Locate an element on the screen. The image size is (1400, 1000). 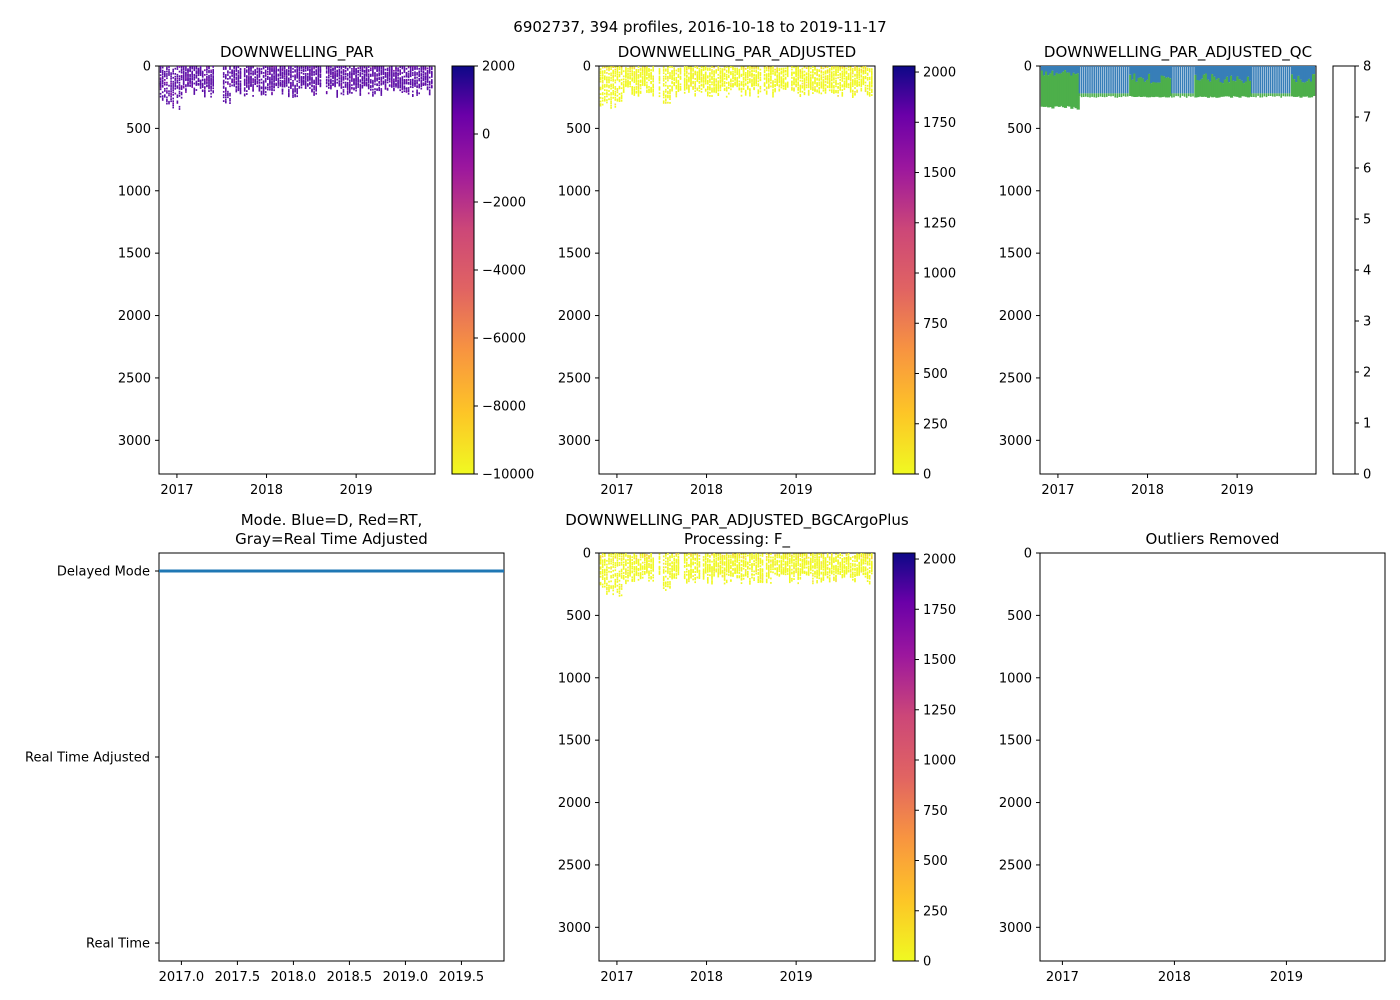
chart-par-adj-colorbar-label: 2000 is located at coordinates (939, 73).